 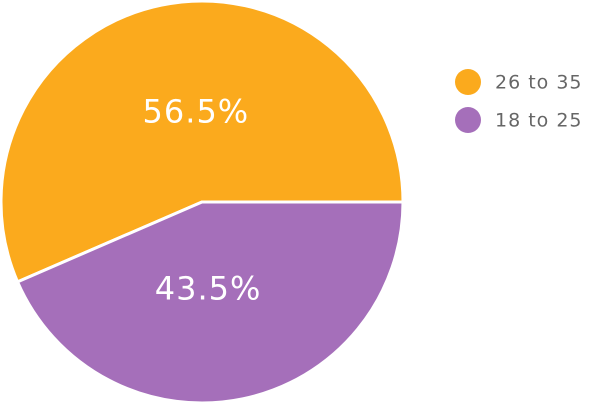 What do you see at coordinates (208, 289) in the screenshot?
I see `slice-label: 43.5%` at bounding box center [208, 289].